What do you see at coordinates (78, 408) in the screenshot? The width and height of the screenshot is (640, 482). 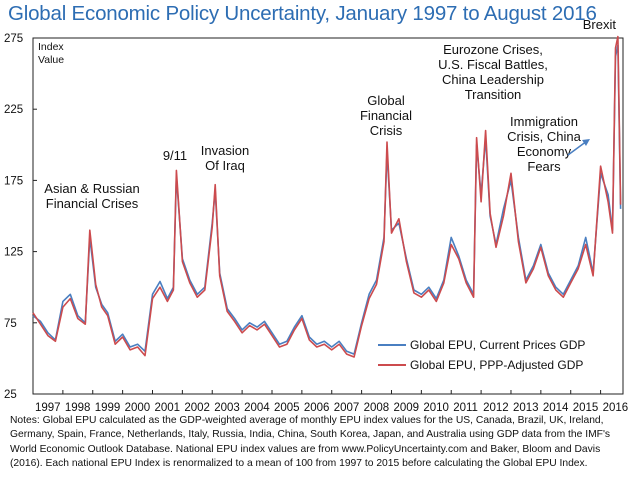 I see `x-tick-label: 1998` at bounding box center [78, 408].